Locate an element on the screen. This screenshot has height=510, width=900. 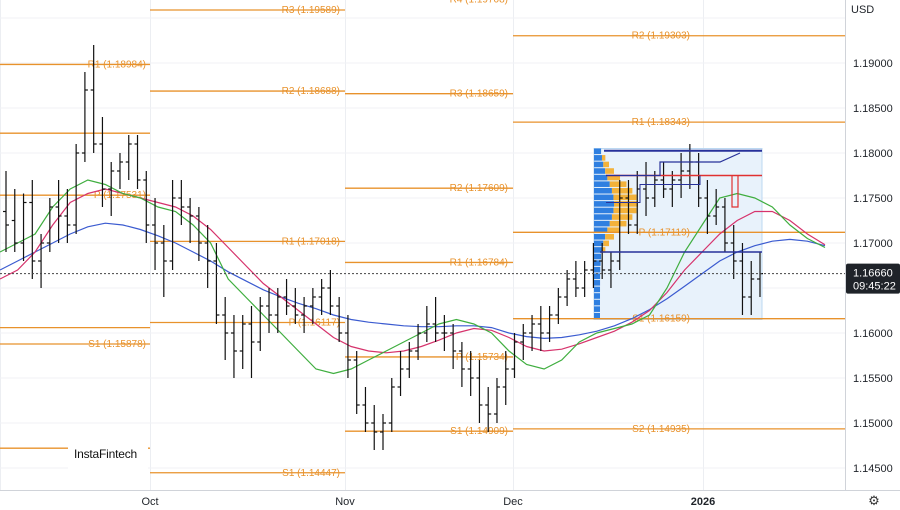
pivot-label: R1 (1.18984) is located at coordinates (117, 64).